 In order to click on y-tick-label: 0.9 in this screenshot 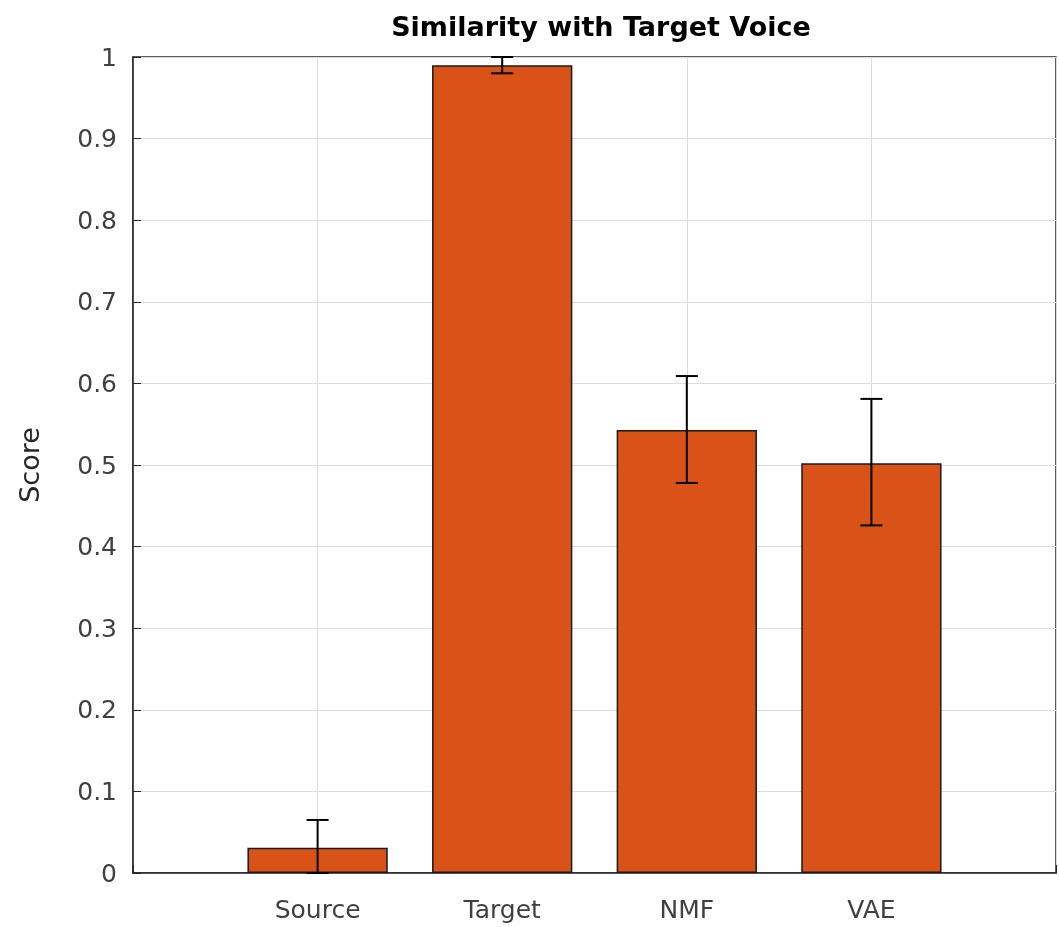, I will do `click(97, 139)`.